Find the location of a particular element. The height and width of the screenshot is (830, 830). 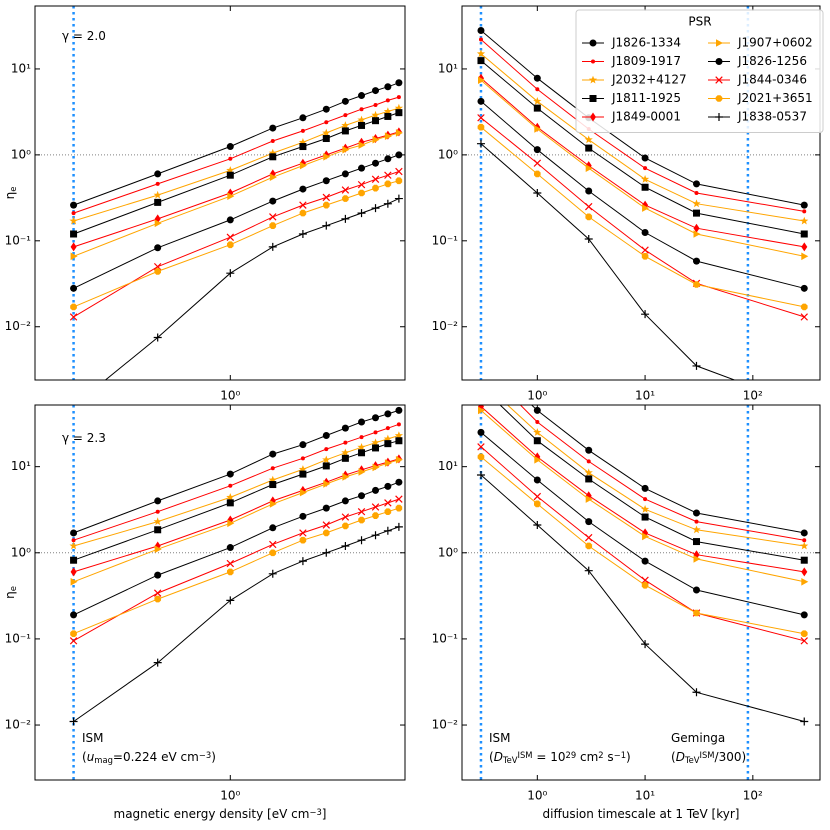

text-part: u is located at coordinates (91, 757).